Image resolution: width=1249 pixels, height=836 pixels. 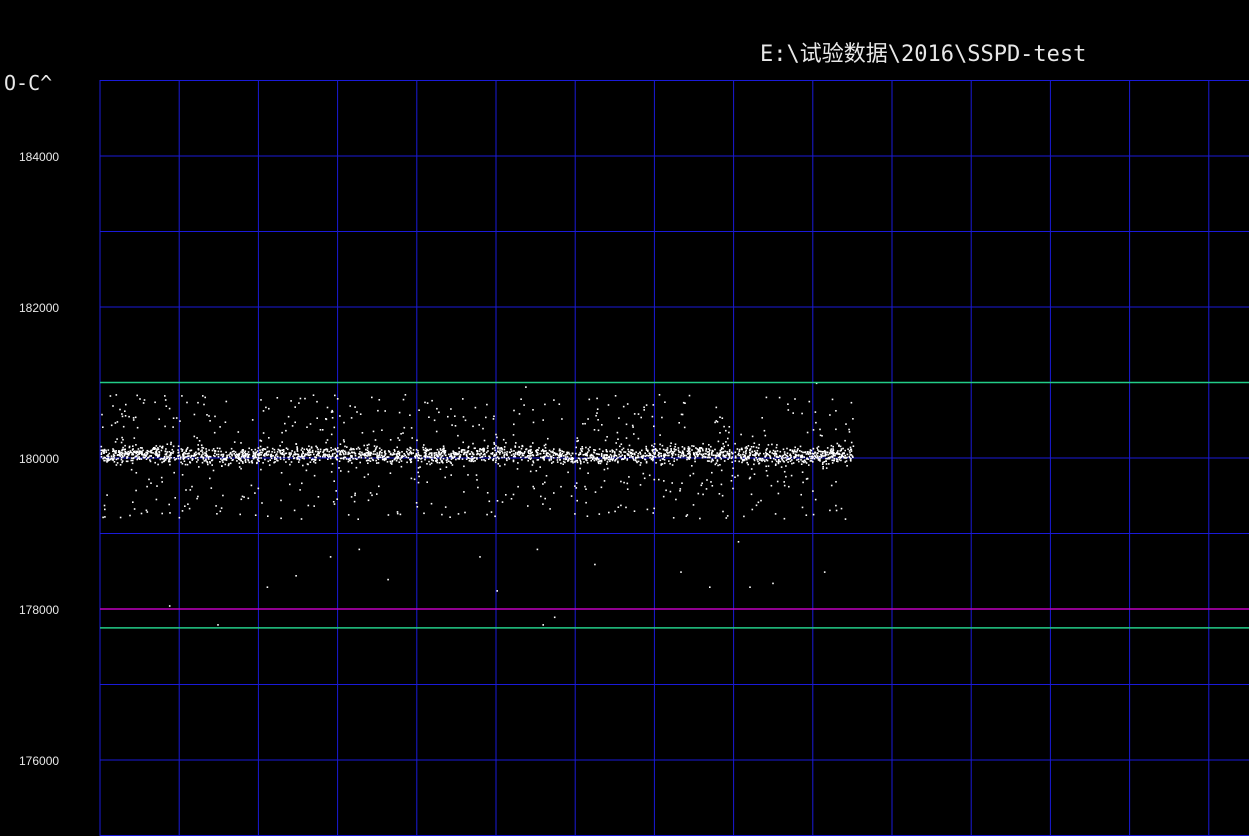 I want to click on outlier-point, so click(x=595, y=564).